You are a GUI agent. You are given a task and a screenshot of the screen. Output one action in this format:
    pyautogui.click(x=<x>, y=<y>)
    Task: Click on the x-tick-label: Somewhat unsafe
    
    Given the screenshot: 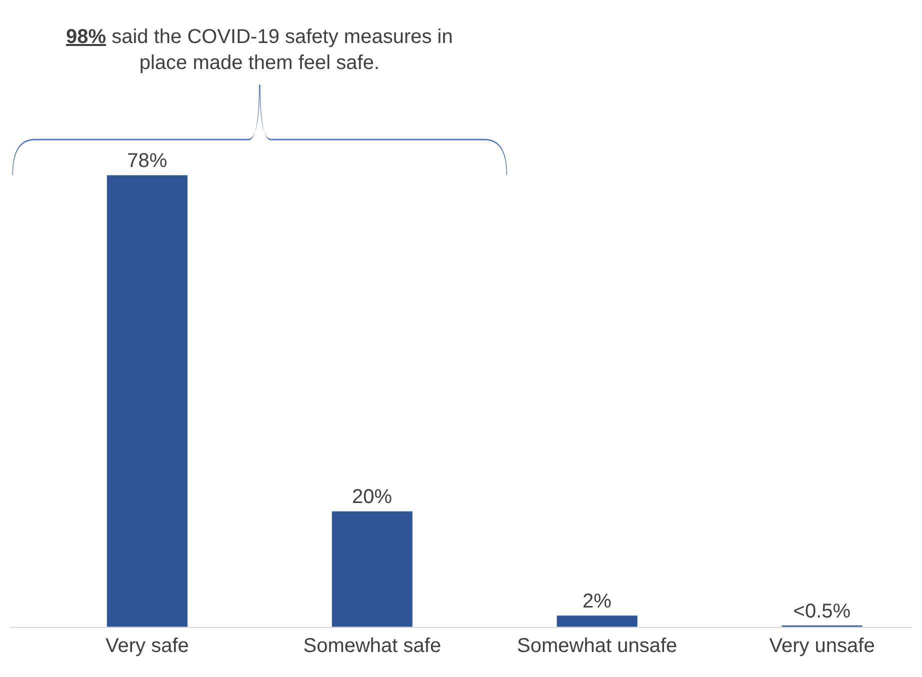 What is the action you would take?
    pyautogui.click(x=597, y=646)
    